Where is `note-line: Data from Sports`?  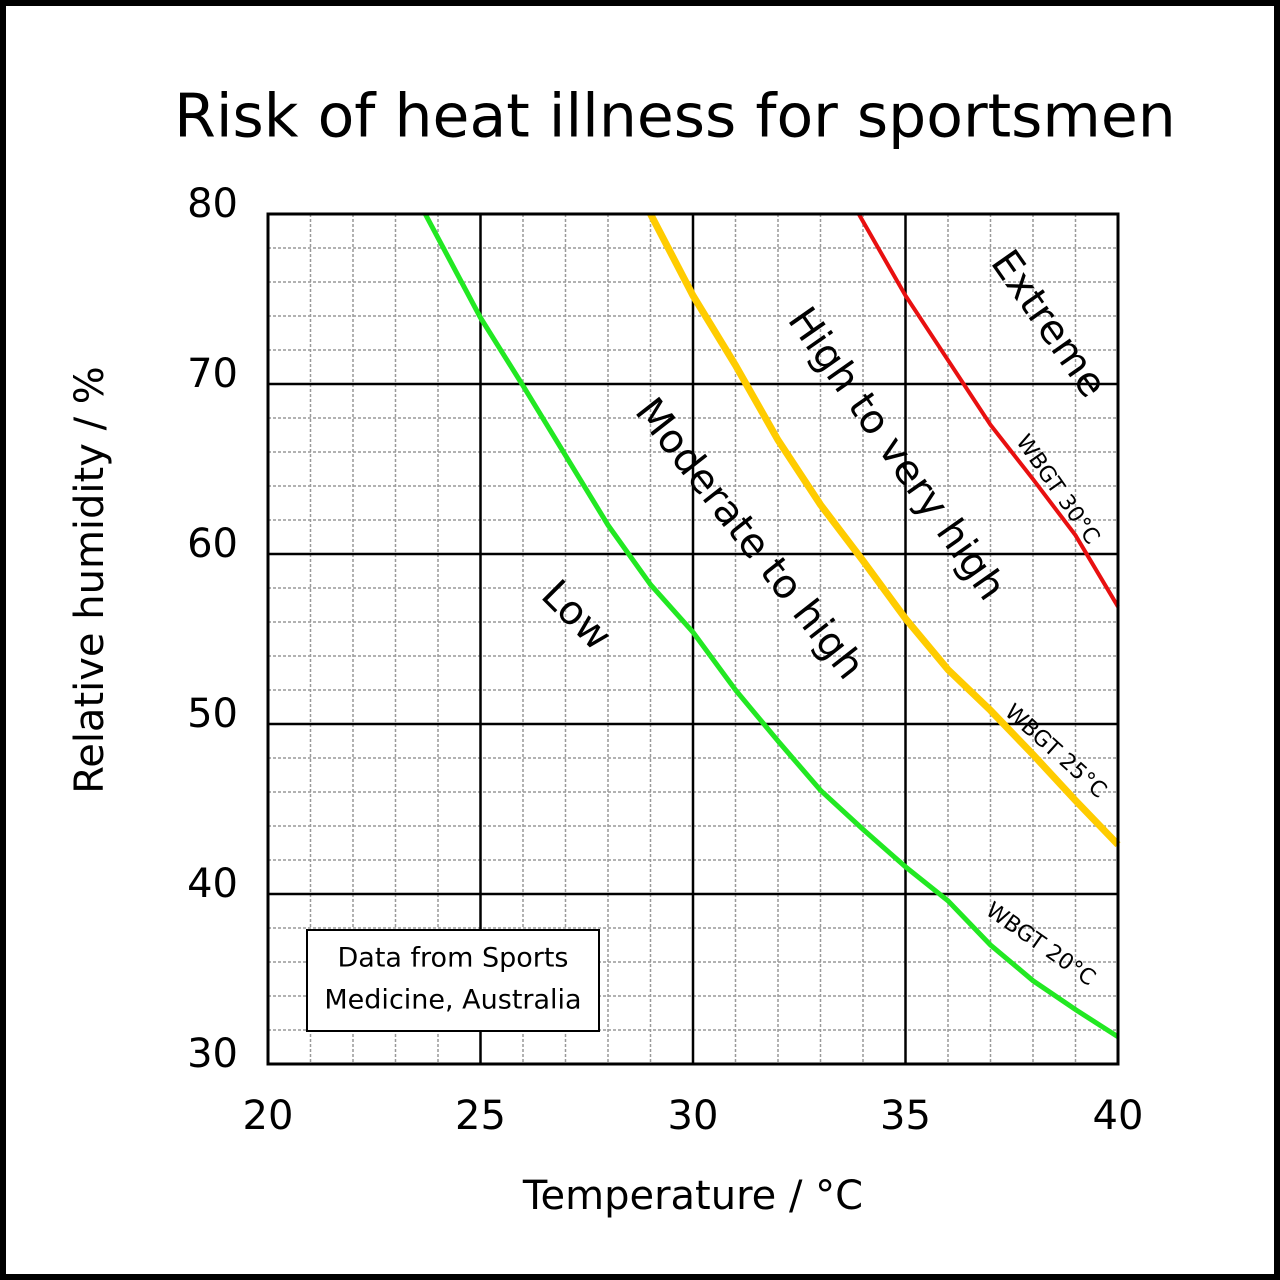
note-line: Data from Sports is located at coordinates (452, 958).